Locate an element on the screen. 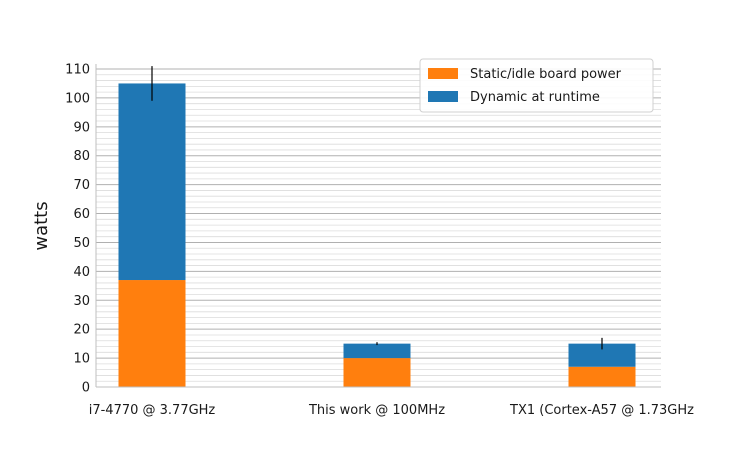 The image size is (735, 464). x-tick-label: i7-4770 @ 3.77GHz is located at coordinates (152, 410).